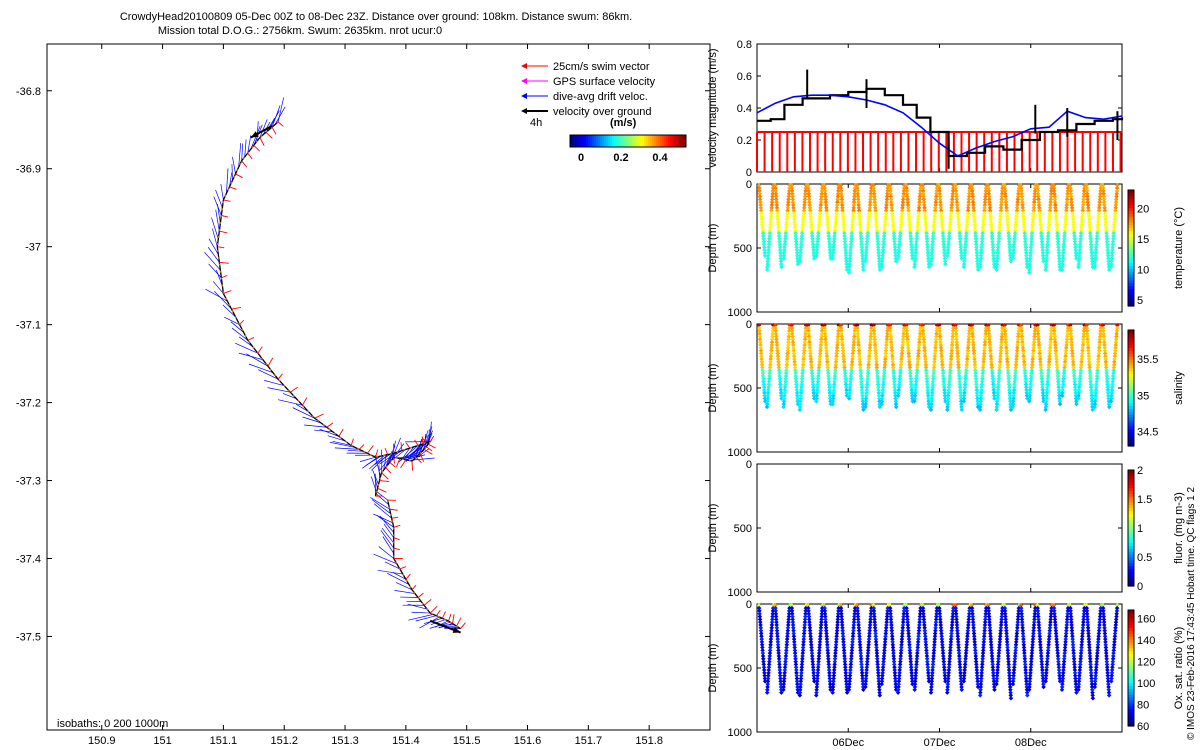 This screenshot has height=750, width=1200. I want to click on y-tick-label: -37.4, so click(28, 560).